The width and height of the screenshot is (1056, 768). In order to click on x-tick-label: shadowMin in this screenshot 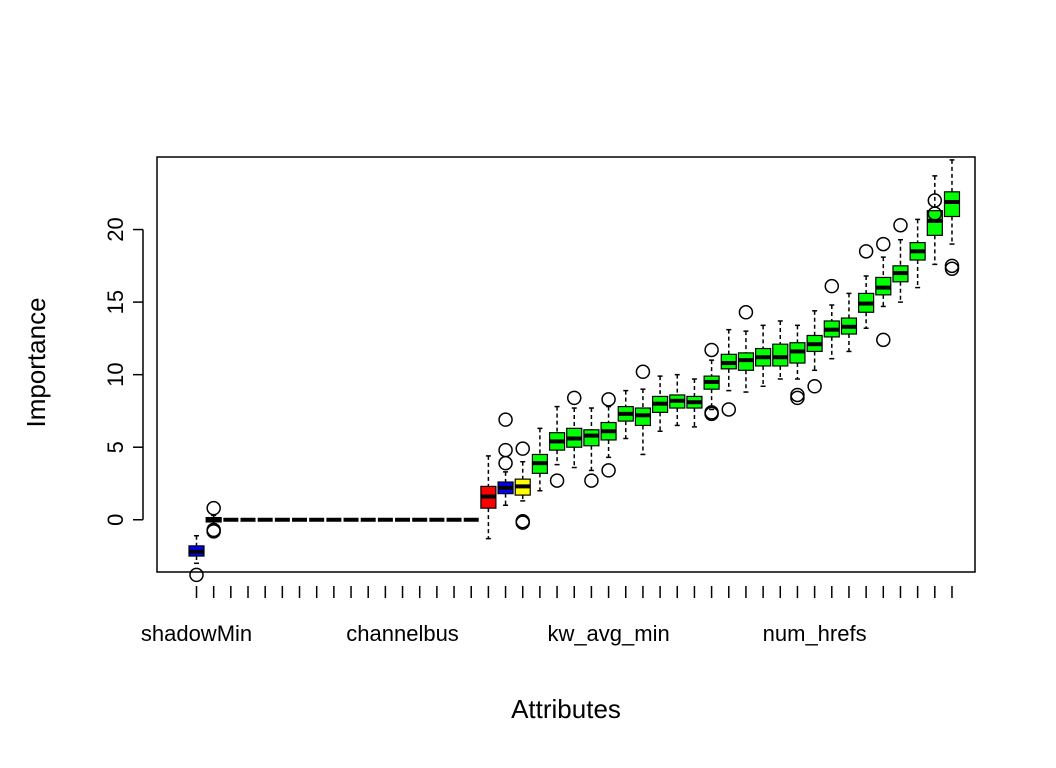, I will do `click(196, 633)`.